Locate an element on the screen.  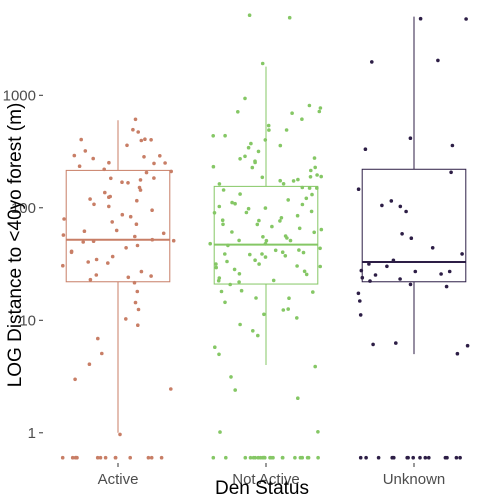
y-tick-label: 1 is located at coordinates (32, 433).